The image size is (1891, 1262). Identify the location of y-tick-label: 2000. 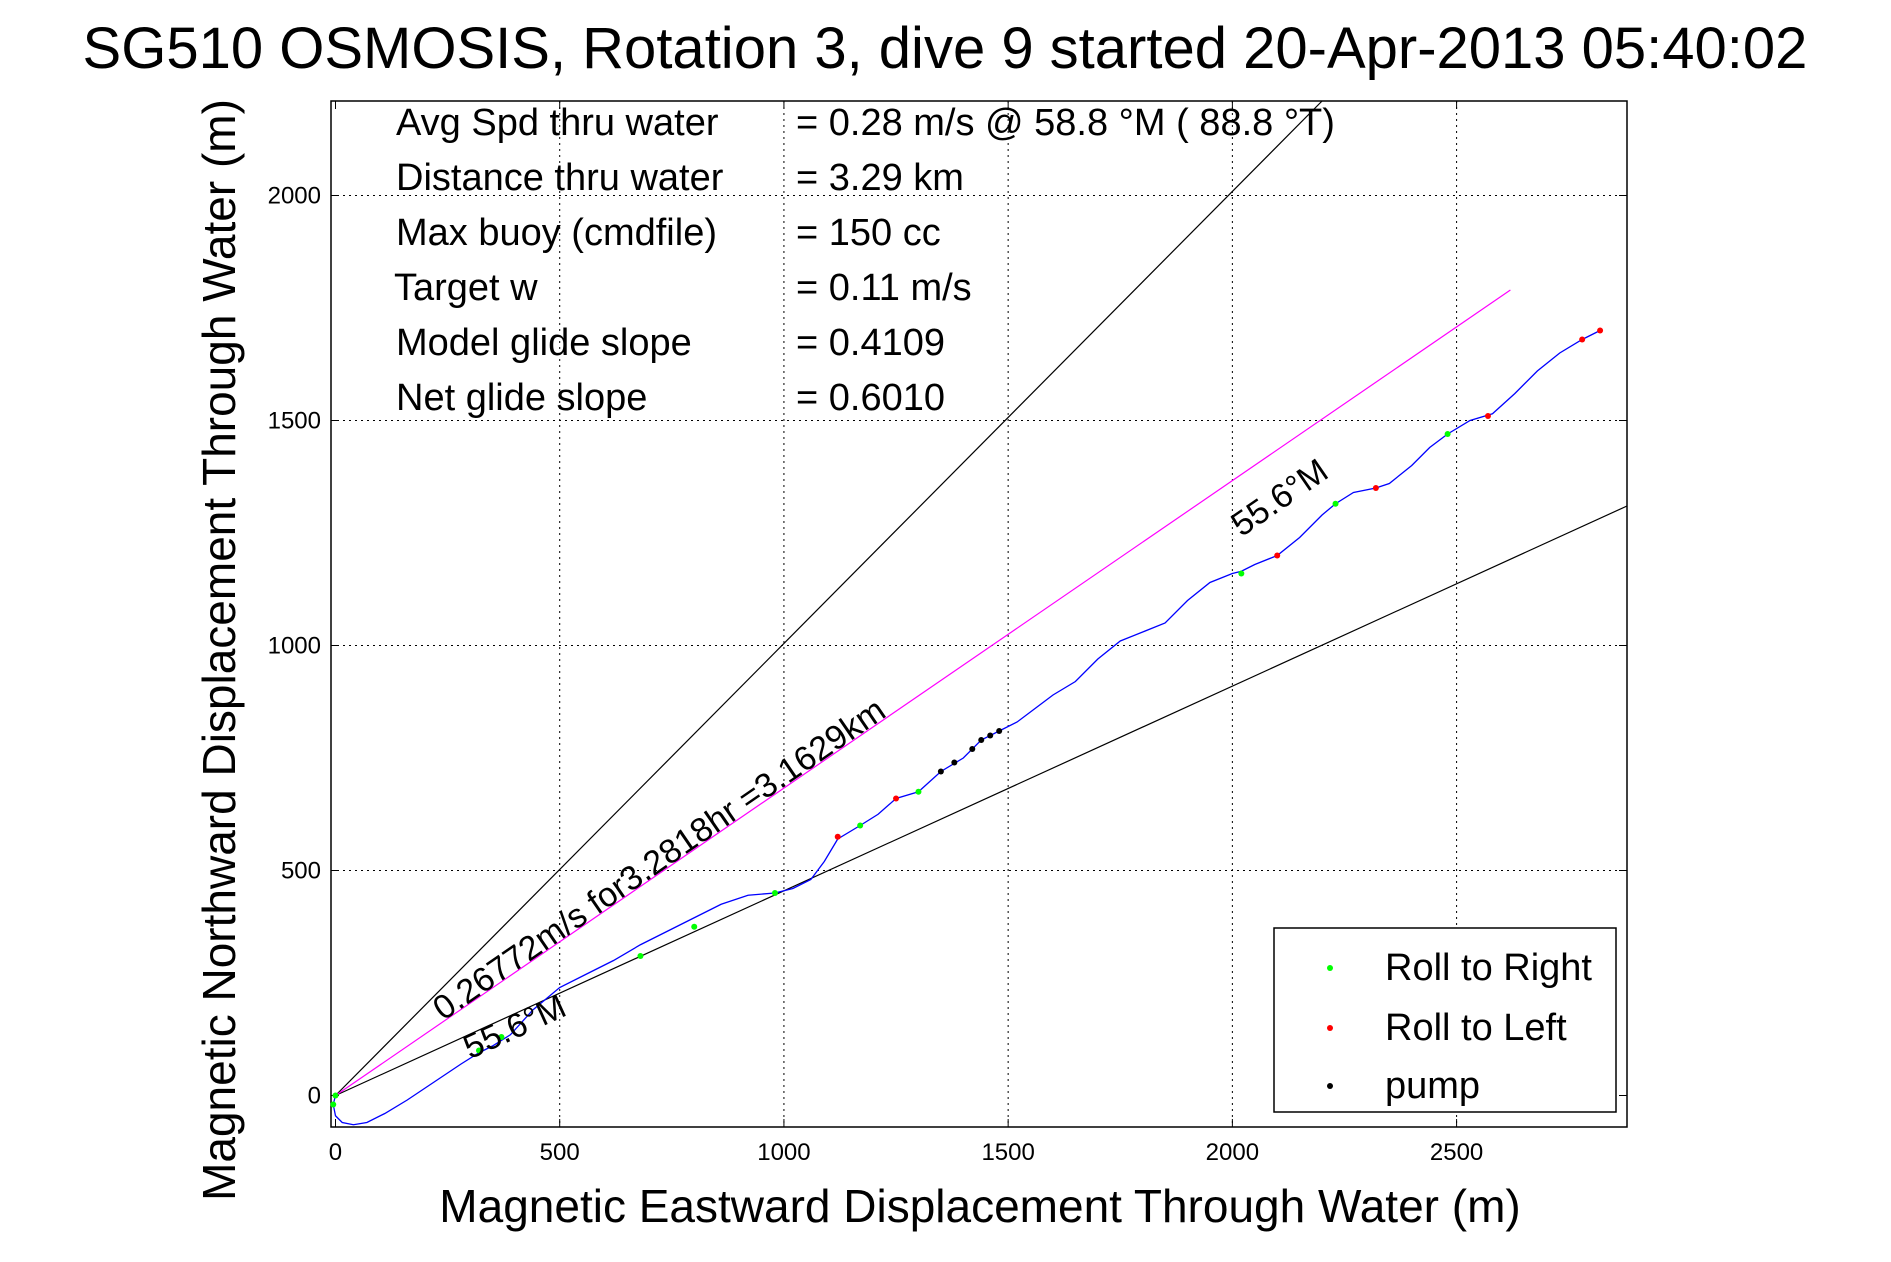
(294, 196).